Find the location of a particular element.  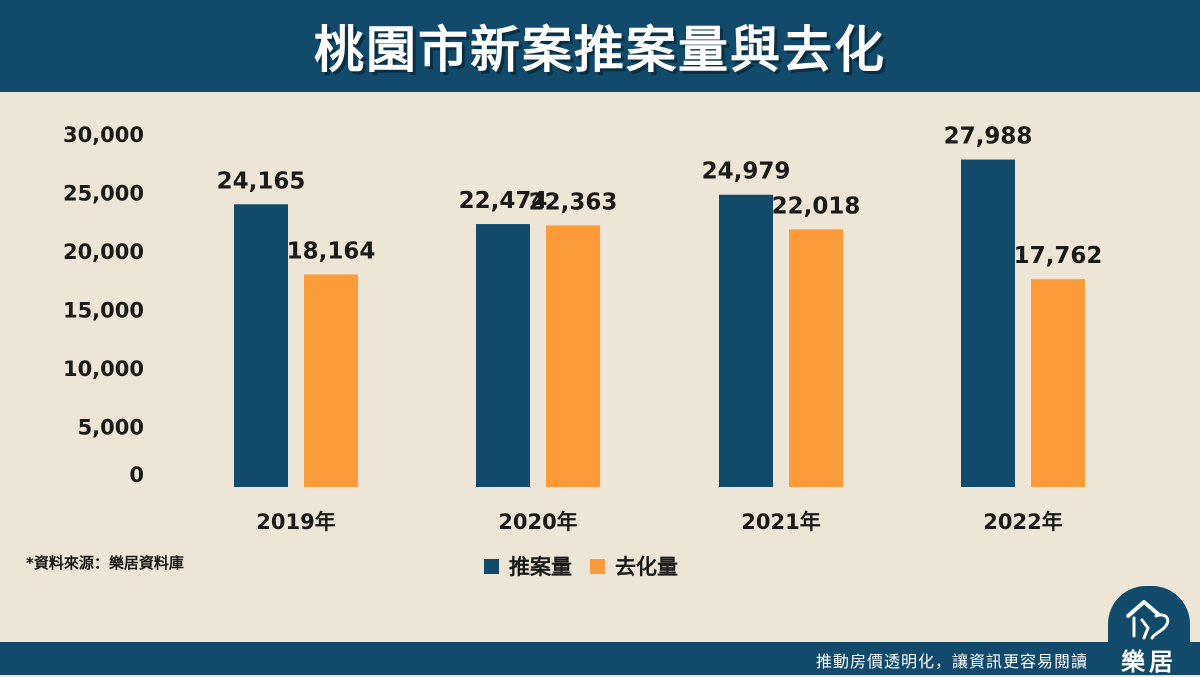

y-tick-label: 0 is located at coordinates (136, 475).